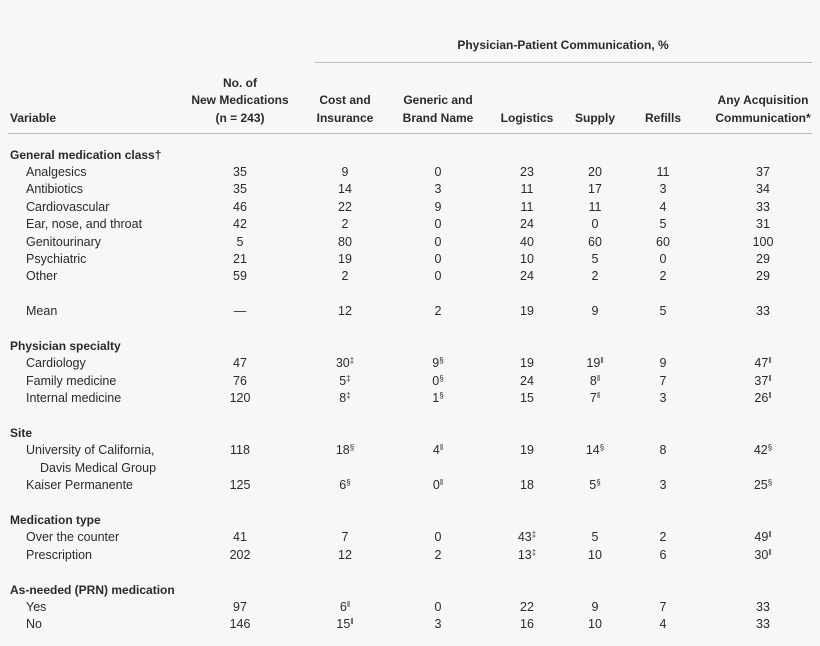 This screenshot has height=646, width=820. What do you see at coordinates (524, 537) in the screenshot?
I see `cell-value: 43` at bounding box center [524, 537].